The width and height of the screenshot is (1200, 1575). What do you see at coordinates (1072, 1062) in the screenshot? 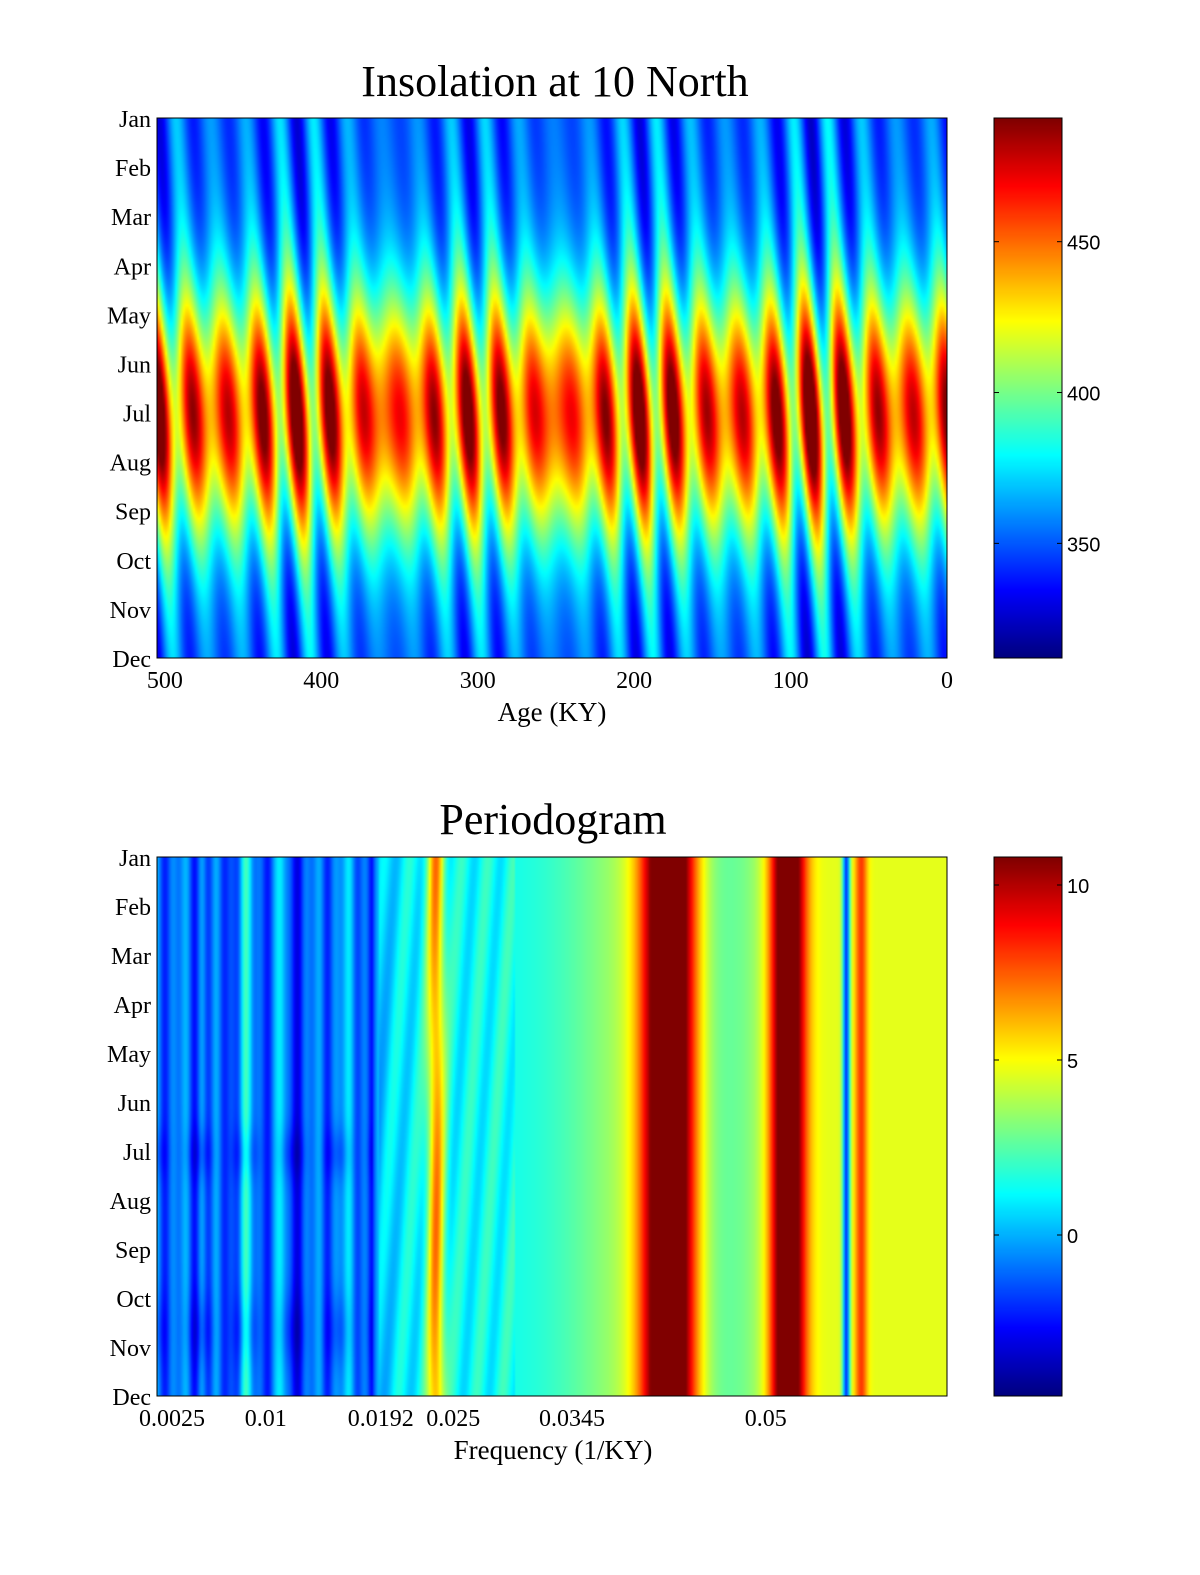
I see `colorbar-tick-label-5: 5` at bounding box center [1072, 1062].